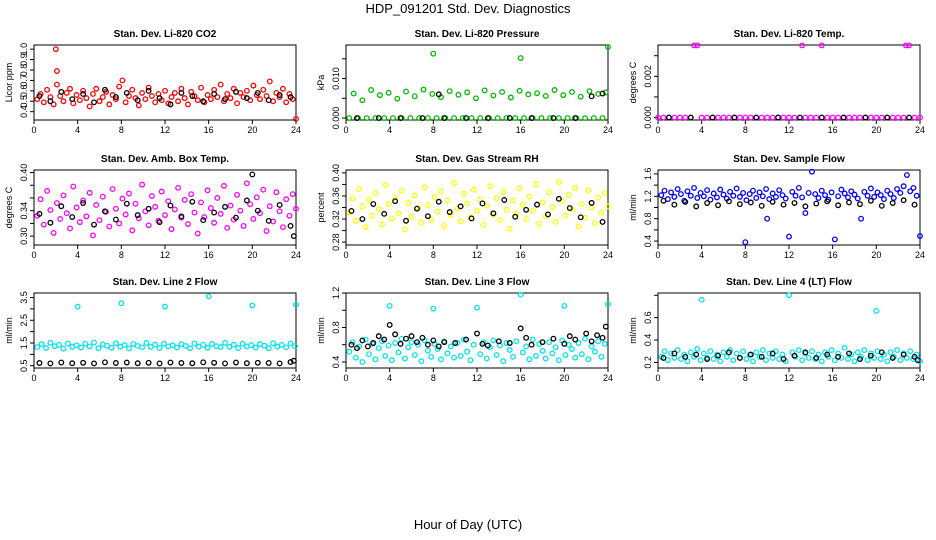  I want to click on x-tick-label: 8, so click(745, 255).